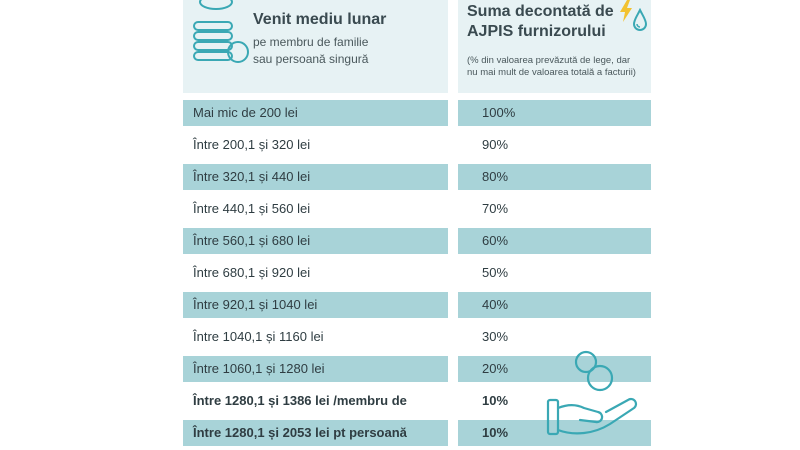 This screenshot has height=450, width=800. I want to click on header-income-title: Venit mediu lunar, so click(320, 19).